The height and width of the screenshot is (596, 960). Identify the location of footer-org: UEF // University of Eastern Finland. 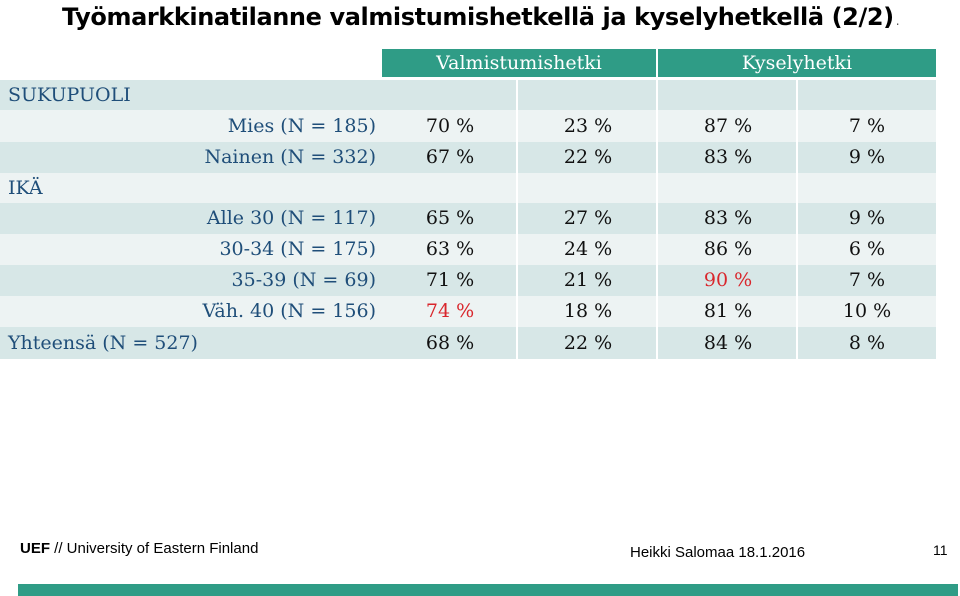
(139, 548).